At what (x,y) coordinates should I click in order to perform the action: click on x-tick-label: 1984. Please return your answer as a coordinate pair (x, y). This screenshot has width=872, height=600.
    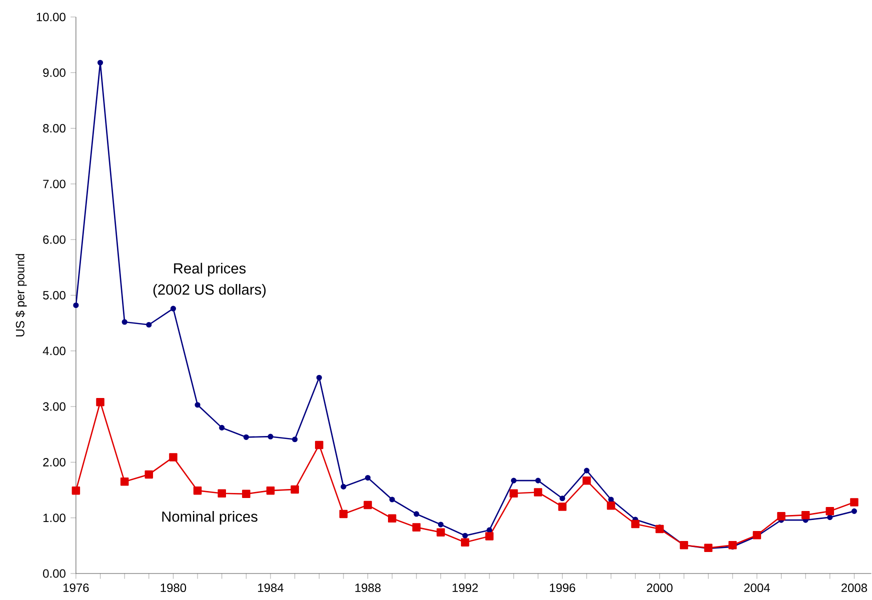
    Looking at the image, I should click on (271, 587).